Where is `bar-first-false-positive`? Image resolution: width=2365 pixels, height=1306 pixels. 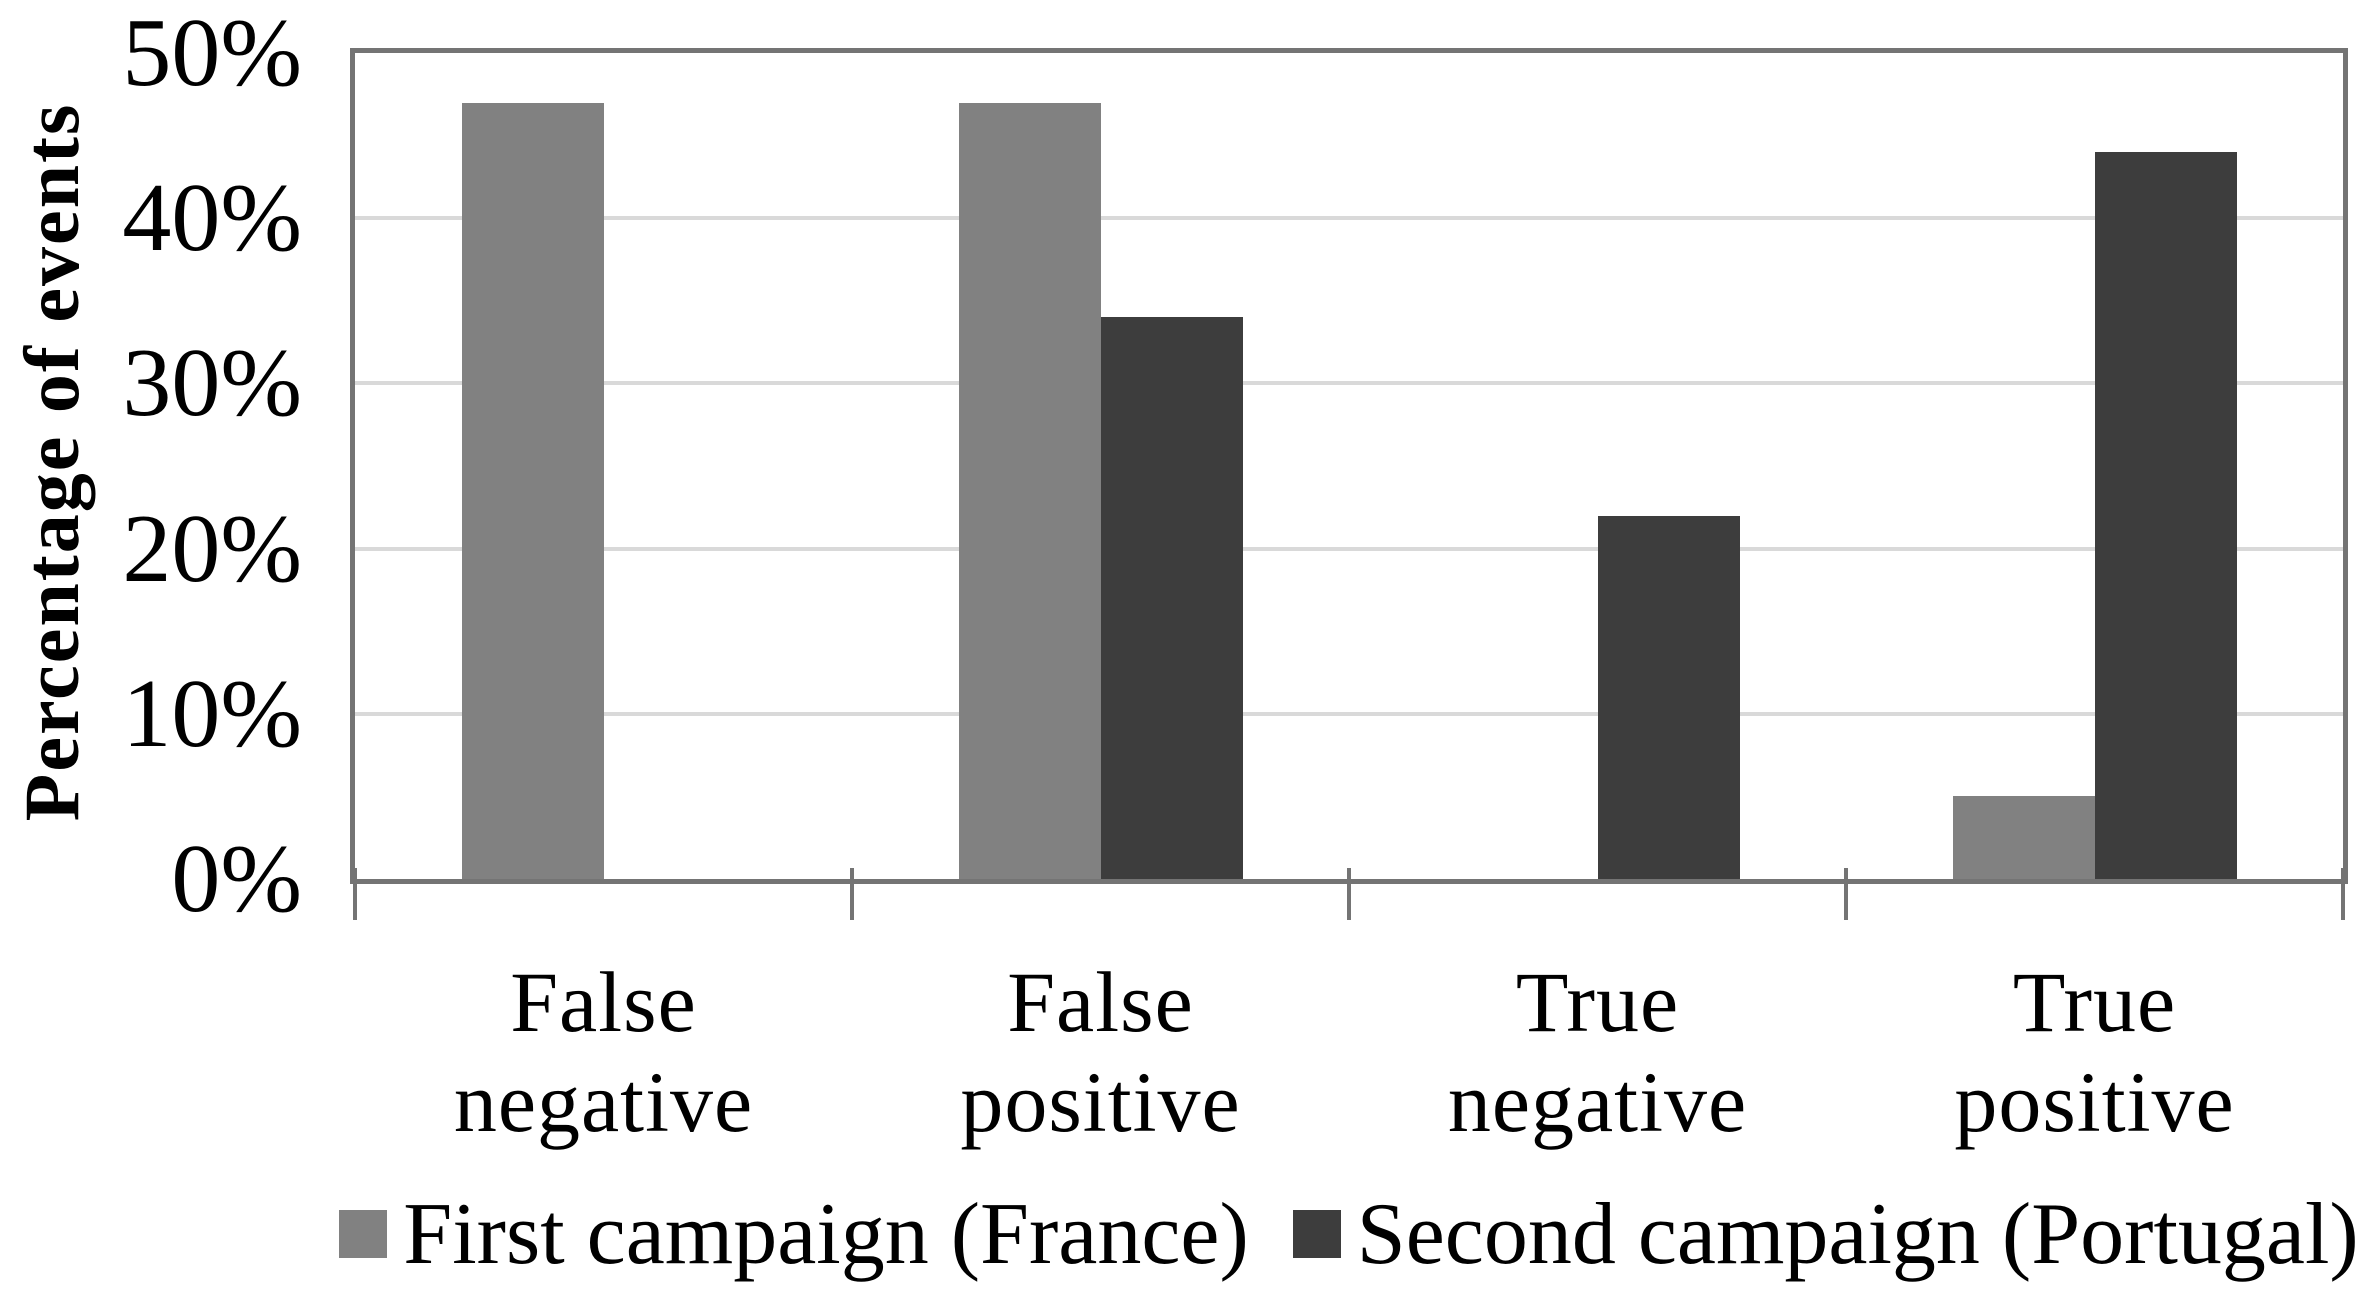
bar-first-false-positive is located at coordinates (1029, 490).